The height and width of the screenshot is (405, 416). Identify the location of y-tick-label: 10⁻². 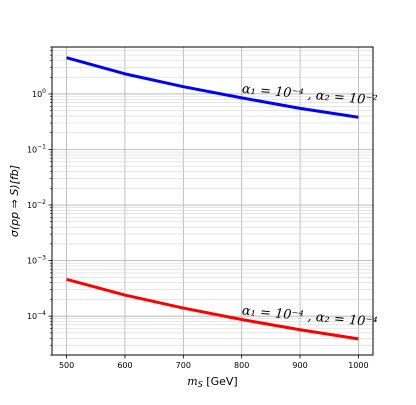
(36, 204).